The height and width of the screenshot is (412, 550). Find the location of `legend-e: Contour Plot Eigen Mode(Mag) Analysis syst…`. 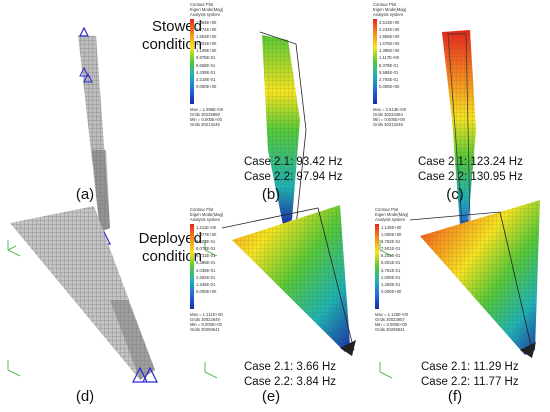

legend-e: Contour Plot Eigen Mode(Mag) Analysis syst… is located at coordinates (207, 269).